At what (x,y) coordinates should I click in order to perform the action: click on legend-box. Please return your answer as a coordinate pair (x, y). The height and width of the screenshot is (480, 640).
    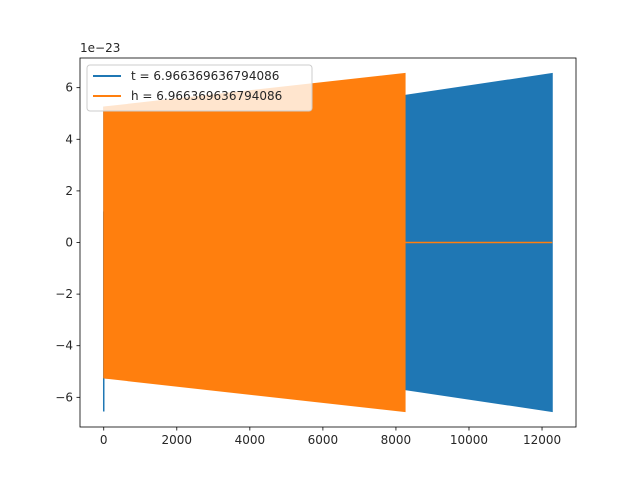
    Looking at the image, I should click on (199, 88).